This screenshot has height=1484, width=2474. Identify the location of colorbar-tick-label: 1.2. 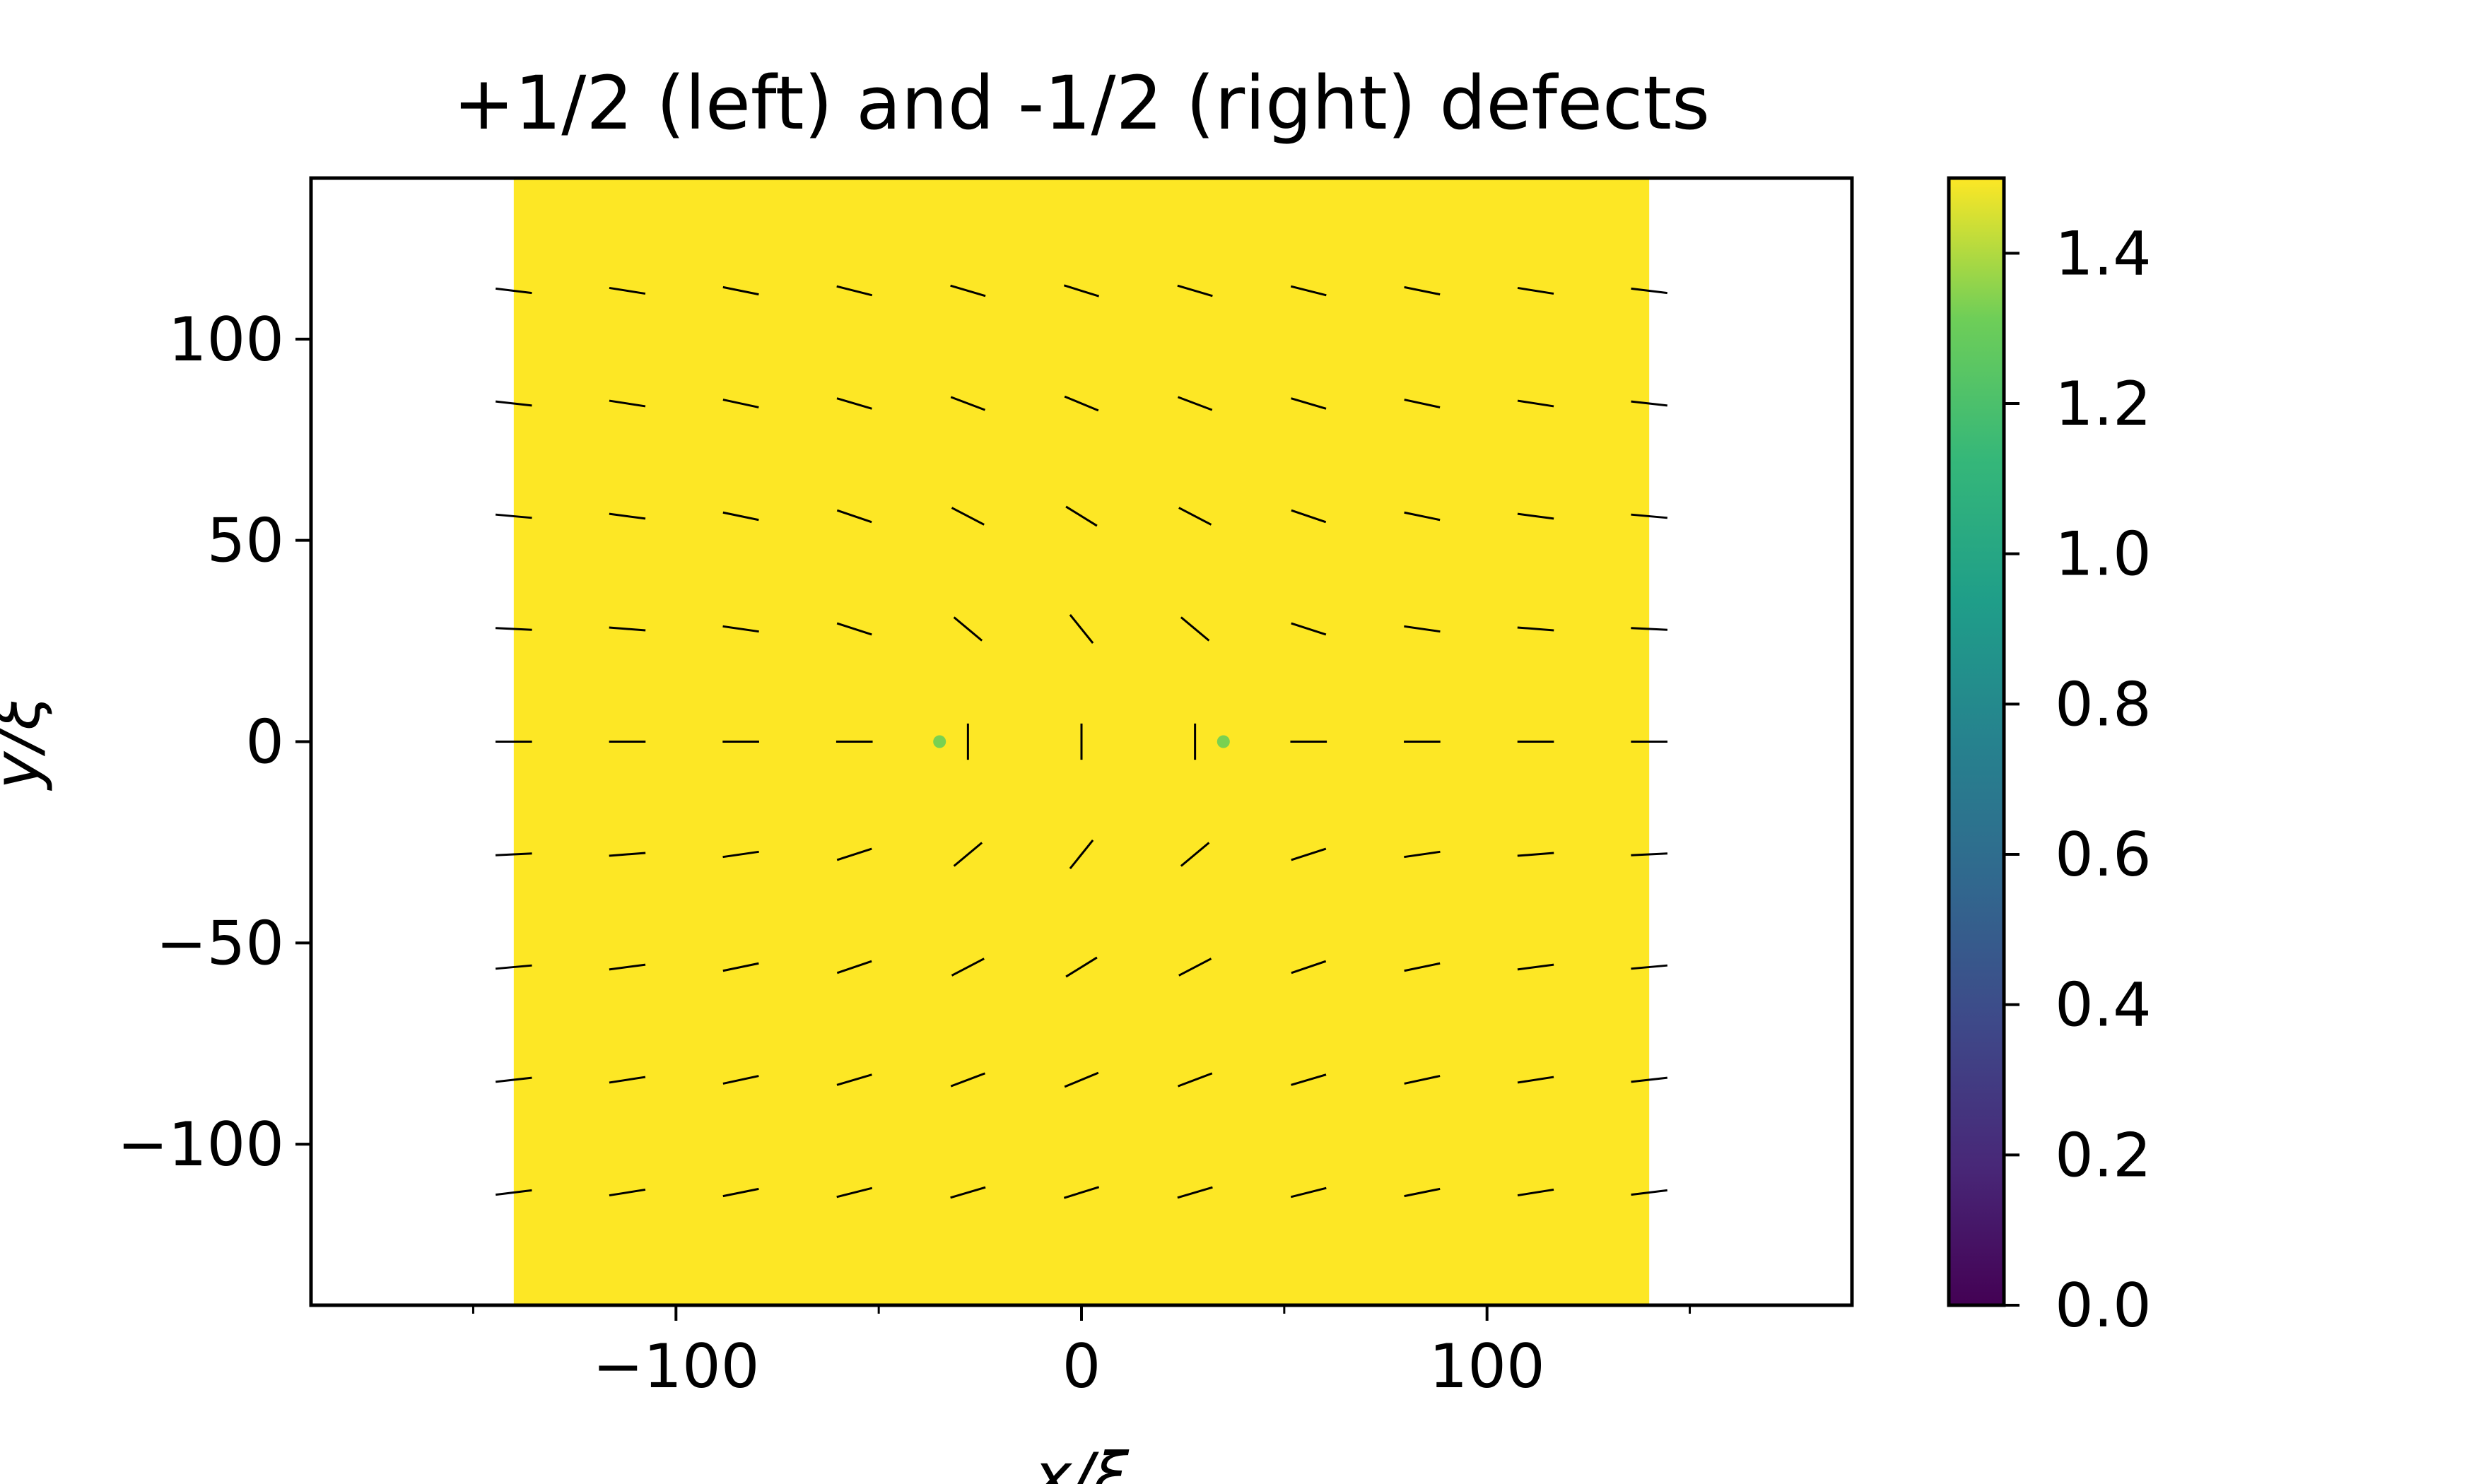
(2103, 404).